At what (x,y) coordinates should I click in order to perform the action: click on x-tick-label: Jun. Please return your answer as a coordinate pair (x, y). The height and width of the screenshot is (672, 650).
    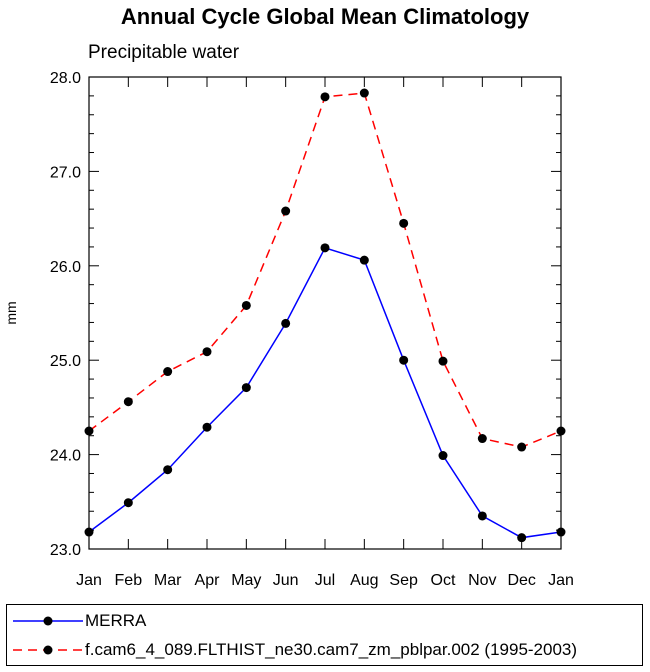
    Looking at the image, I should click on (286, 580).